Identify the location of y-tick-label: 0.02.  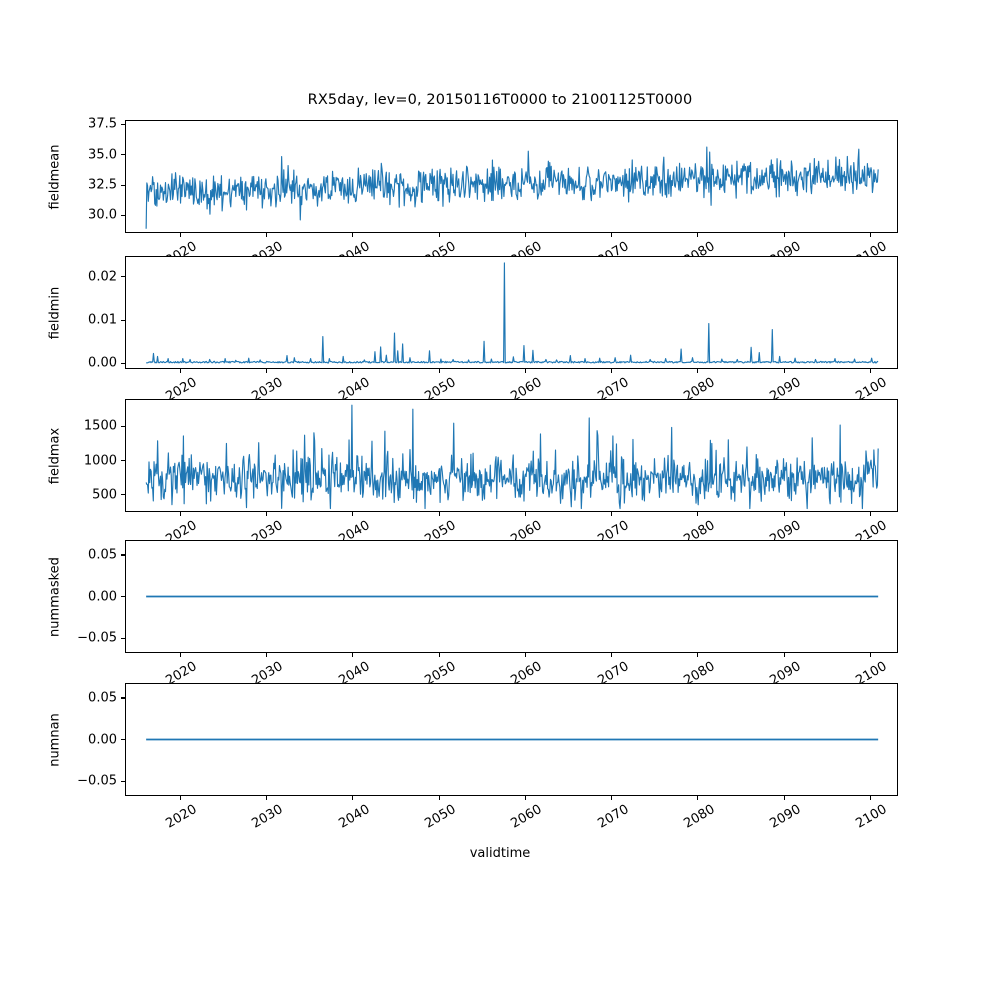
(102, 277).